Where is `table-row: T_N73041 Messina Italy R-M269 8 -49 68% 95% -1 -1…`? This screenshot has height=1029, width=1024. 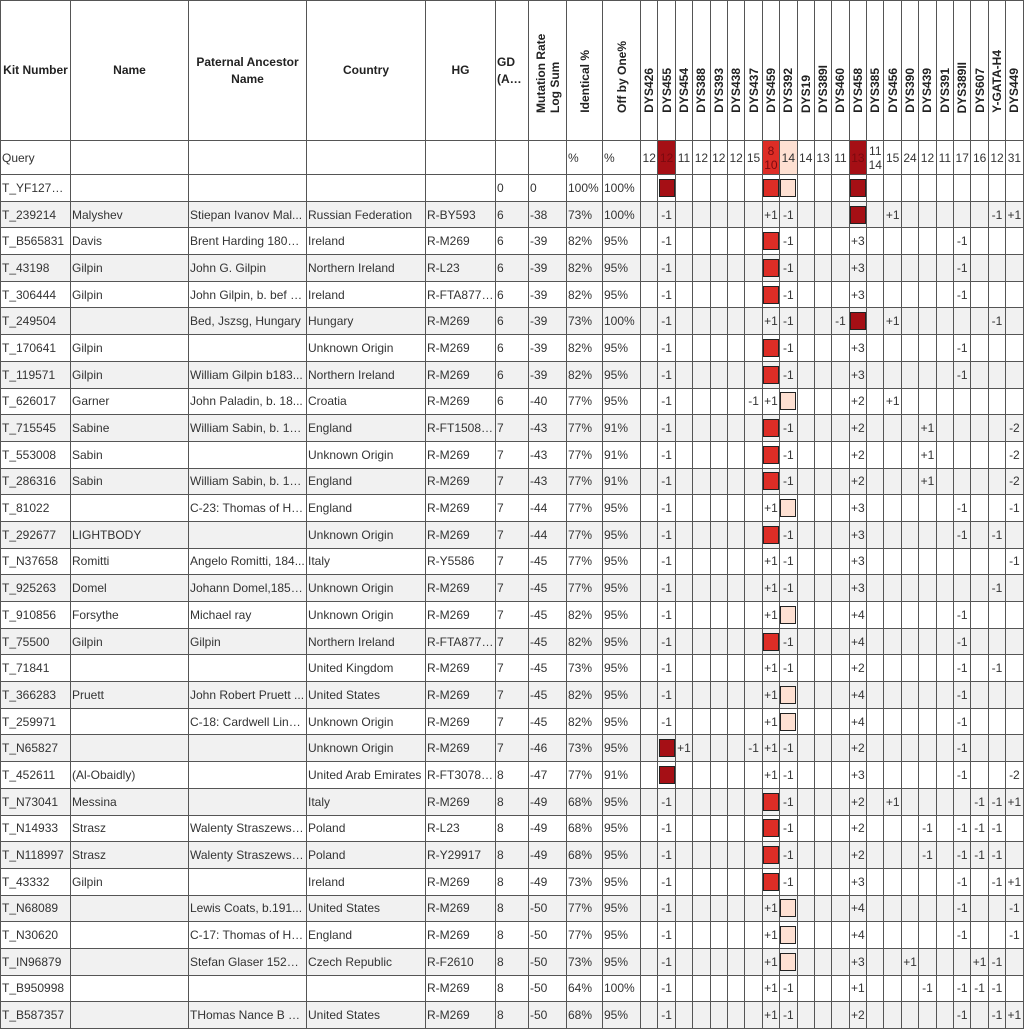
table-row: T_N73041 Messina Italy R-M269 8 -49 68% 95% -1 -1… is located at coordinates (512, 801).